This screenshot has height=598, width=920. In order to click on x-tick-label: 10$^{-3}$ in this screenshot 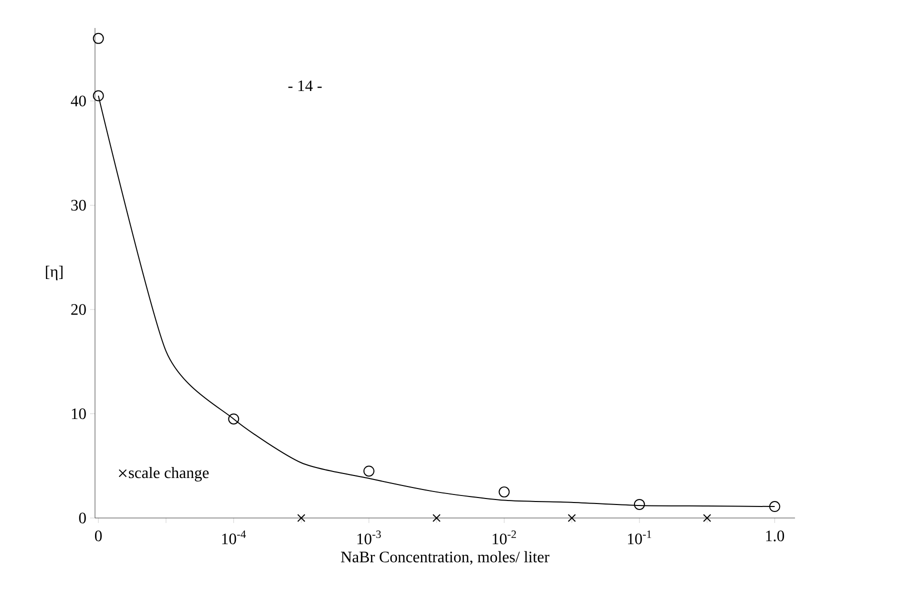, I will do `click(369, 537)`.